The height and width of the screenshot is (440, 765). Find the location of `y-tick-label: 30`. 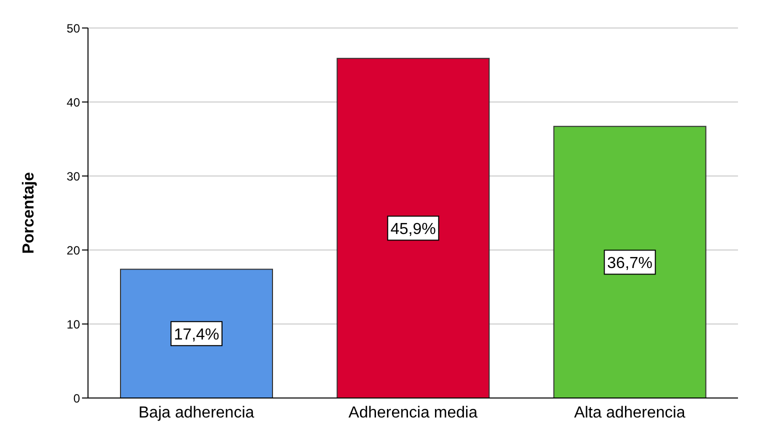

y-tick-label: 30 is located at coordinates (73, 176).